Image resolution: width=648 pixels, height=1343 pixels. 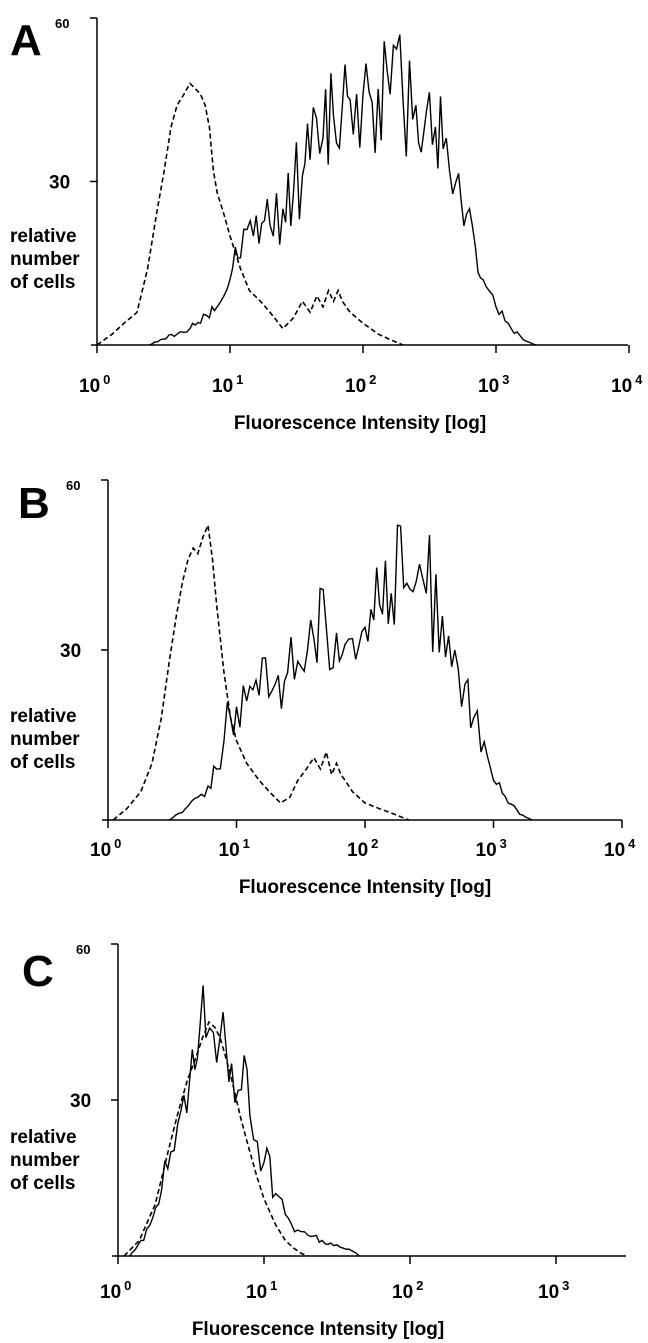 What do you see at coordinates (34, 503) in the screenshot?
I see `panel-letter: B` at bounding box center [34, 503].